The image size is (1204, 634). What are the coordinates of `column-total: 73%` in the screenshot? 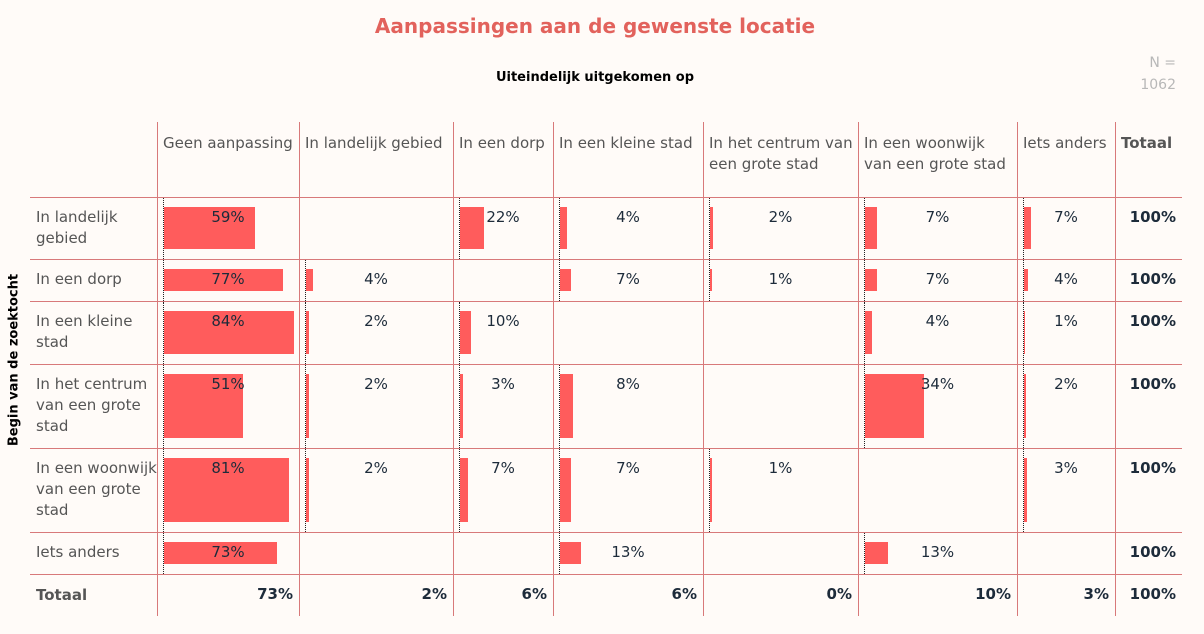 It's located at (275, 594).